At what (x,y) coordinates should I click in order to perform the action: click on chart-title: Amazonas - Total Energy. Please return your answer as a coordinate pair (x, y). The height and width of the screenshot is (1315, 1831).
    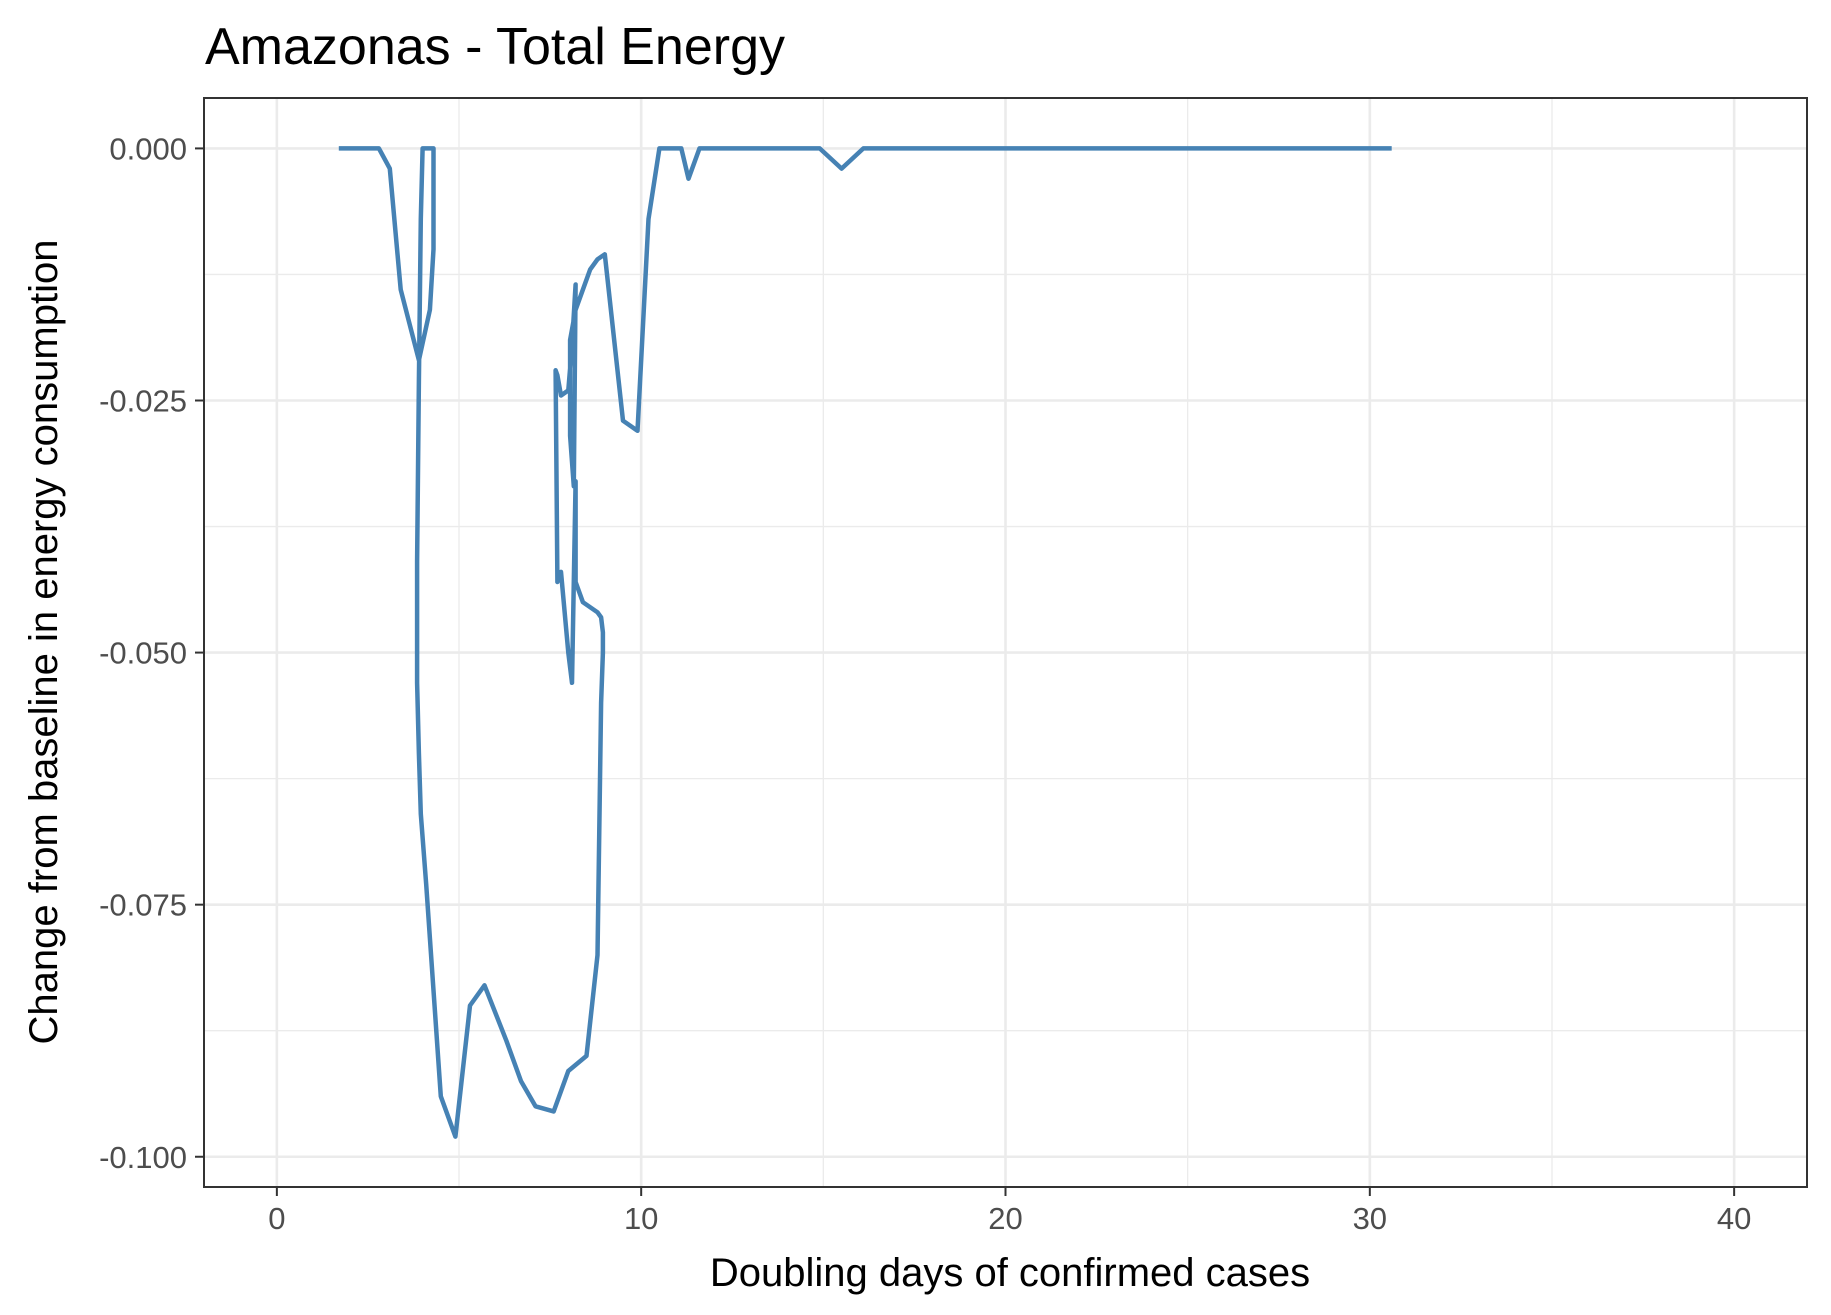
    Looking at the image, I should click on (495, 47).